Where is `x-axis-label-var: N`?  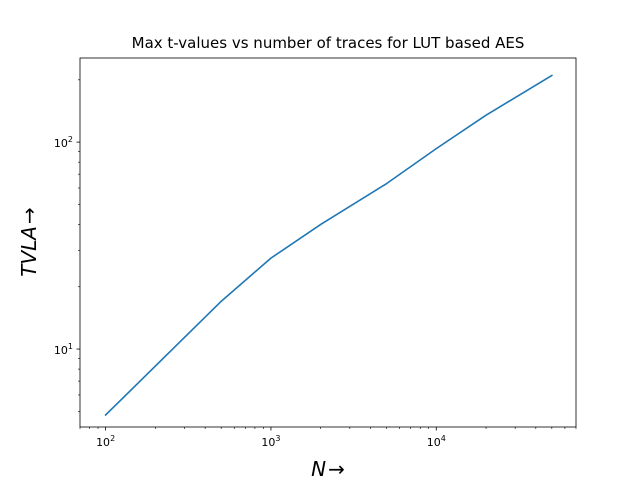
x-axis-label-var: N is located at coordinates (318, 468).